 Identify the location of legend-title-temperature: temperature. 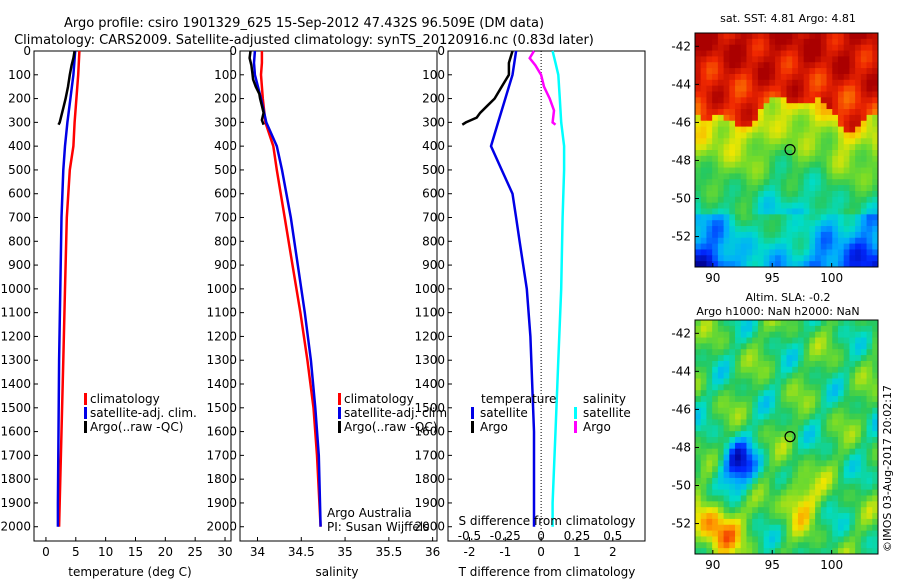
(518, 399).